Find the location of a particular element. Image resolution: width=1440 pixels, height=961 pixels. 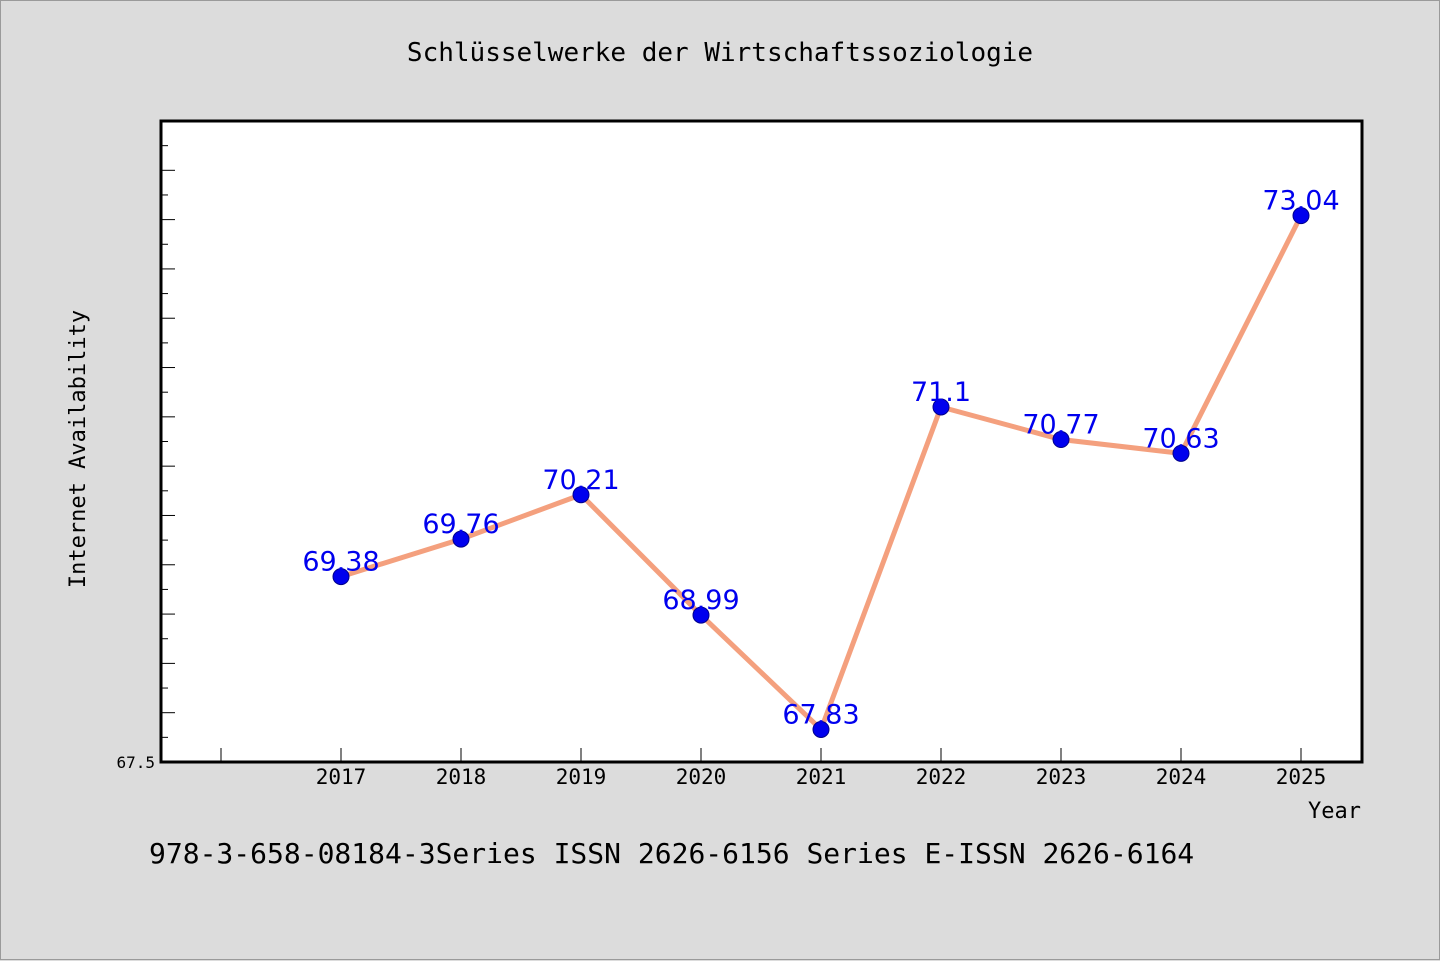

x-tick-label: 2023 is located at coordinates (1061, 777).